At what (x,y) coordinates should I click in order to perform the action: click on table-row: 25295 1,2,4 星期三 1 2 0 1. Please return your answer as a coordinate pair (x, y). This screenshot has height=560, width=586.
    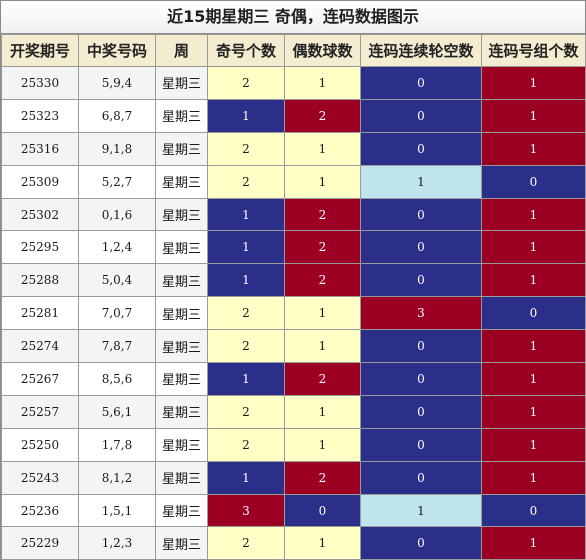
    Looking at the image, I should click on (293, 247).